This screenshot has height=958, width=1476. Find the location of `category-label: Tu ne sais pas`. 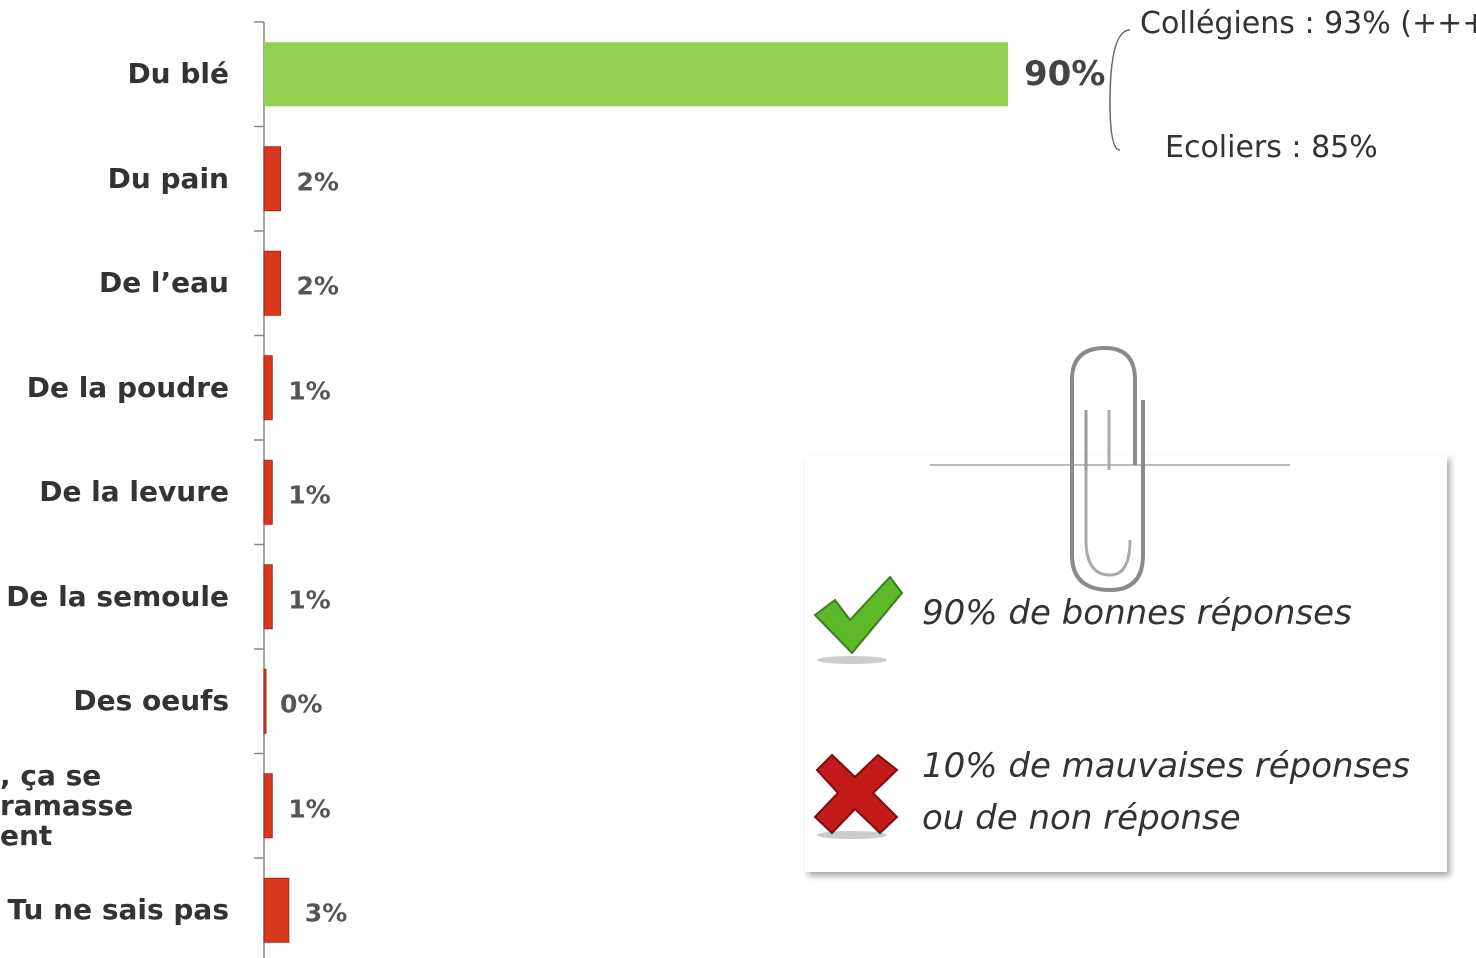

category-label: Tu ne sais pas is located at coordinates (118, 910).